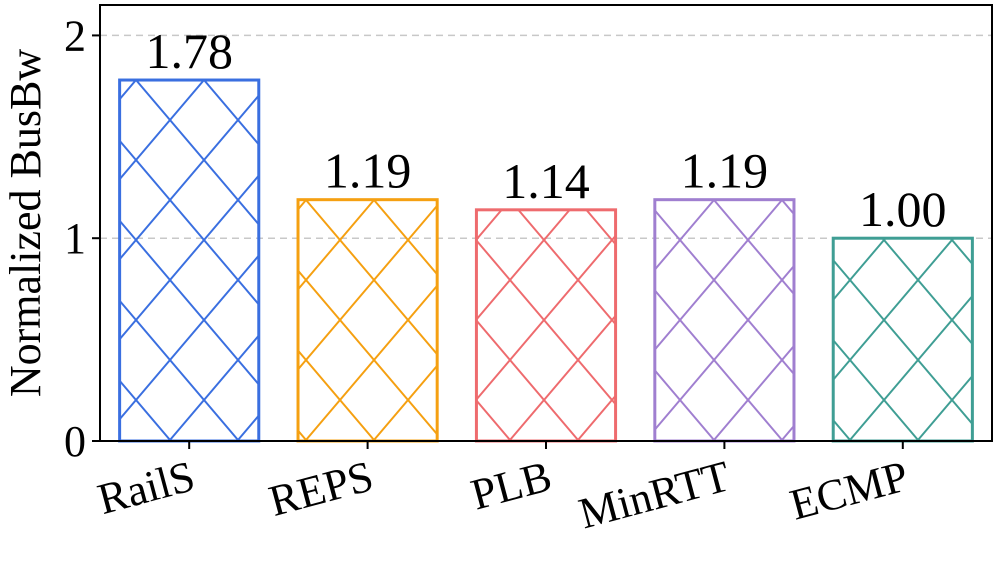 The height and width of the screenshot is (575, 997). Describe the element at coordinates (321, 488) in the screenshot. I see `x-tick-label: REPS` at that location.